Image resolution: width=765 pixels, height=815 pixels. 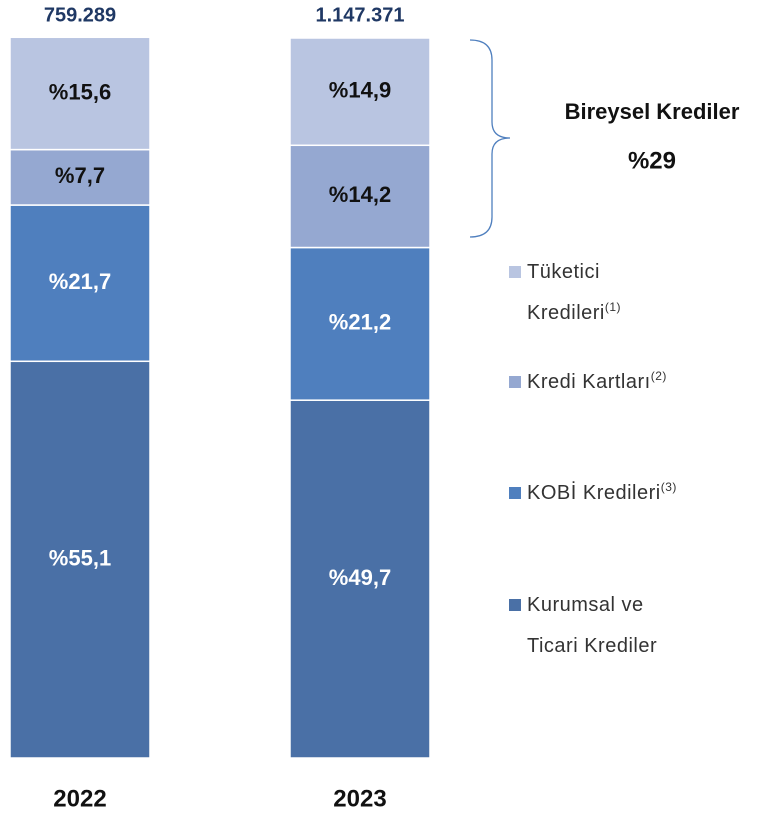 I want to click on segment-label: %49,7, so click(x=360, y=577).